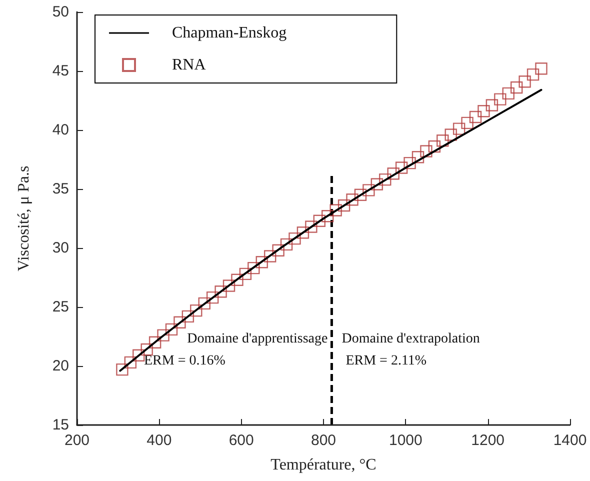  Describe the element at coordinates (60, 12) in the screenshot. I see `y-tick-label: 50` at that location.